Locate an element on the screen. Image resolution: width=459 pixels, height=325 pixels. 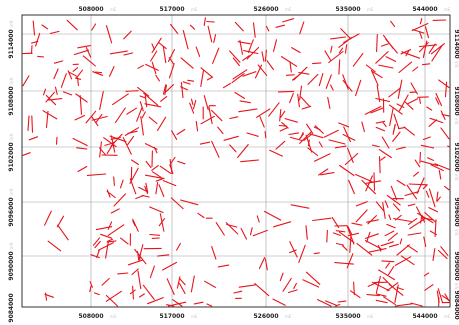
bottom-x-tick-label: 526000 is located at coordinates (265, 316).